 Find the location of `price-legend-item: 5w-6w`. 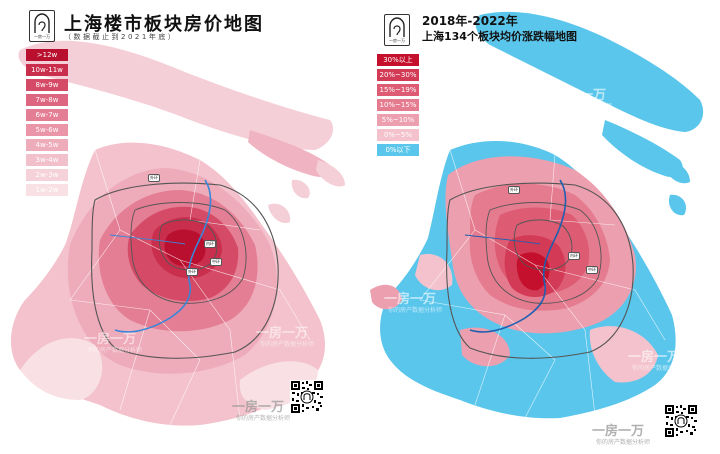

price-legend-item: 5w-6w is located at coordinates (47, 130).